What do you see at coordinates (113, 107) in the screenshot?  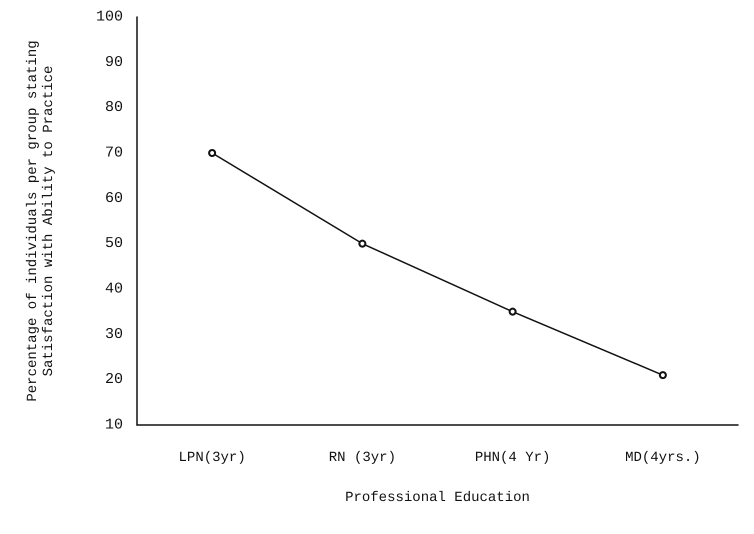 I see `y-tick-label: 80` at bounding box center [113, 107].